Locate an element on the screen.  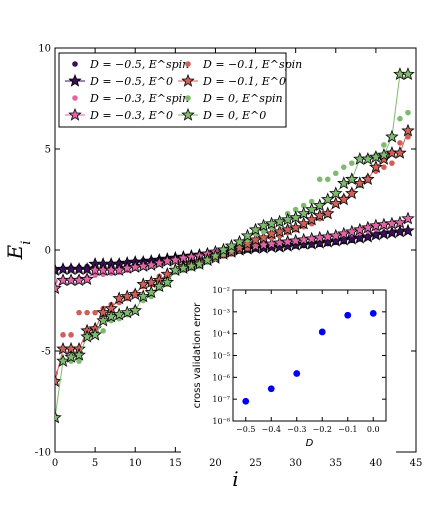
legend-entry: D = −0.1, E^0 is located at coordinates (232, 80).